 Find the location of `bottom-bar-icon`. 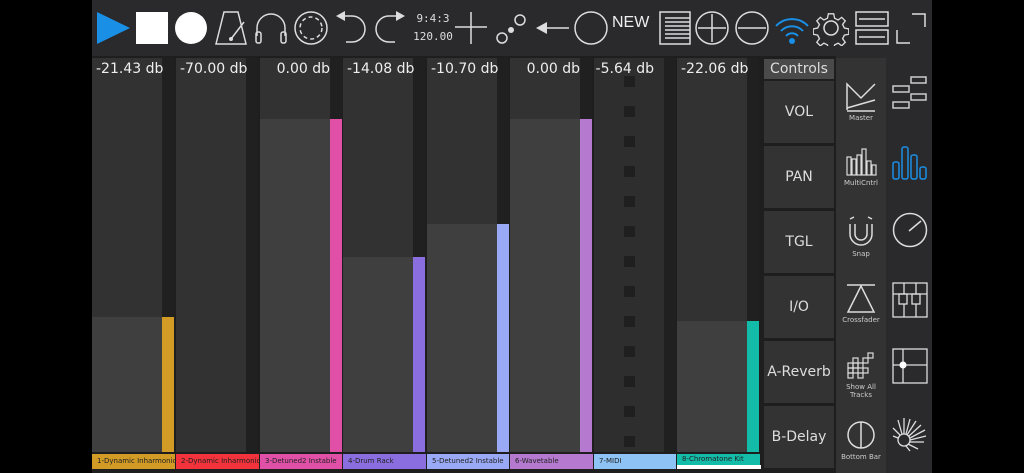

bottom-bar-icon is located at coordinates (861, 435).